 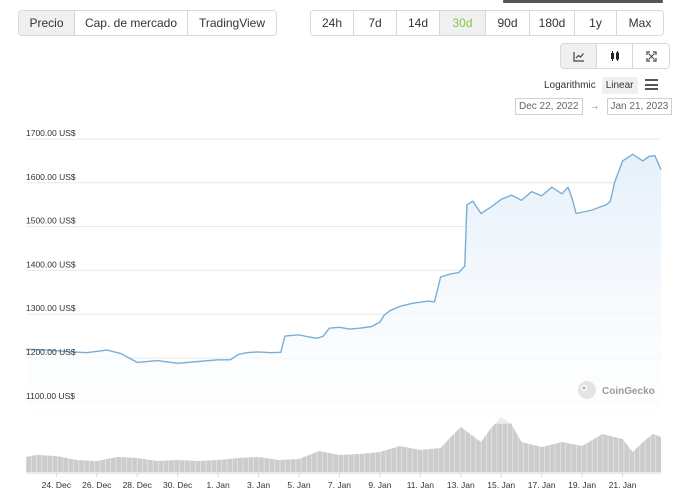 What do you see at coordinates (552, 23) in the screenshot?
I see `range-180d: 180d` at bounding box center [552, 23].